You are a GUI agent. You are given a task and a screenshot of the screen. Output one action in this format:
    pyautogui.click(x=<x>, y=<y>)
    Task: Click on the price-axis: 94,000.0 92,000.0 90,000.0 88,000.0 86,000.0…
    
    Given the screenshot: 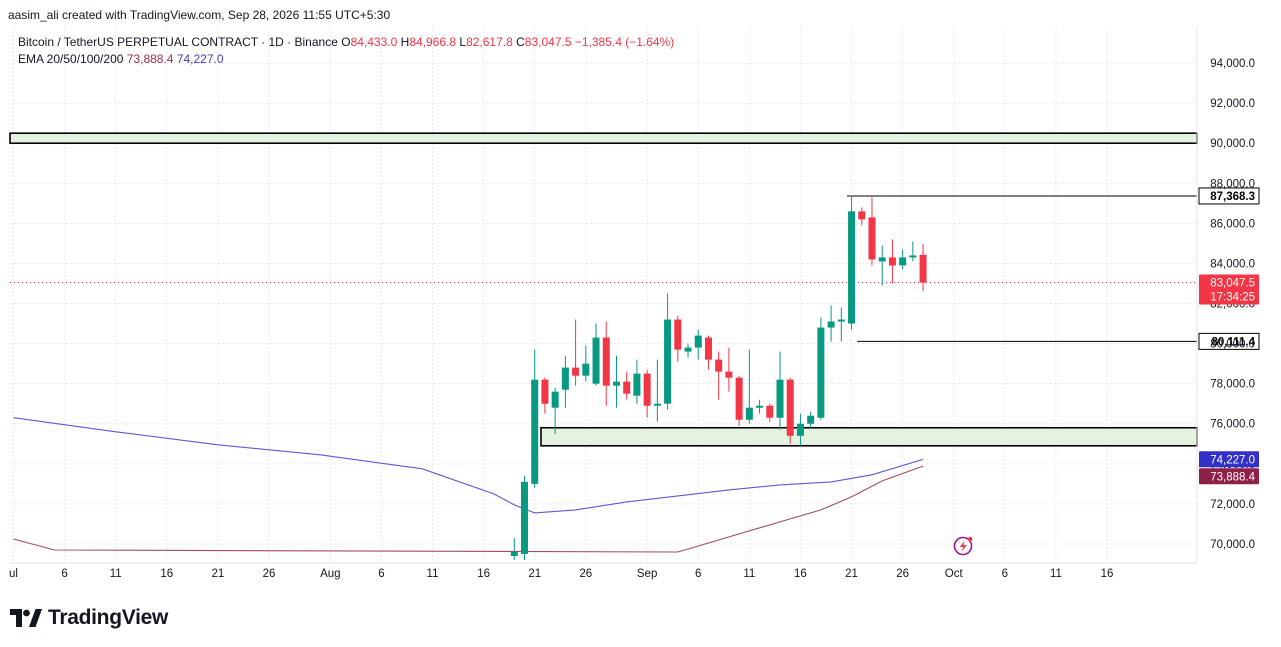 What is the action you would take?
    pyautogui.click(x=1225, y=295)
    